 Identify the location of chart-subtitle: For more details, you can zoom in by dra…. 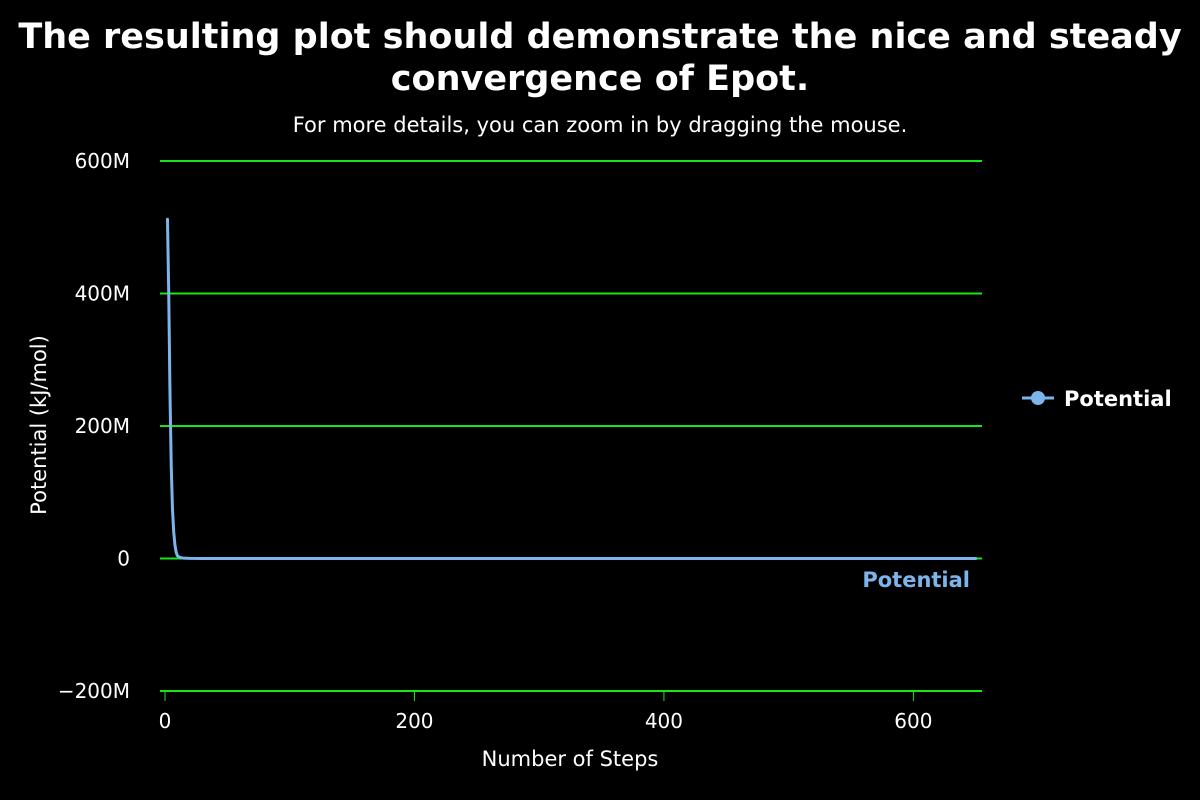
(600, 125).